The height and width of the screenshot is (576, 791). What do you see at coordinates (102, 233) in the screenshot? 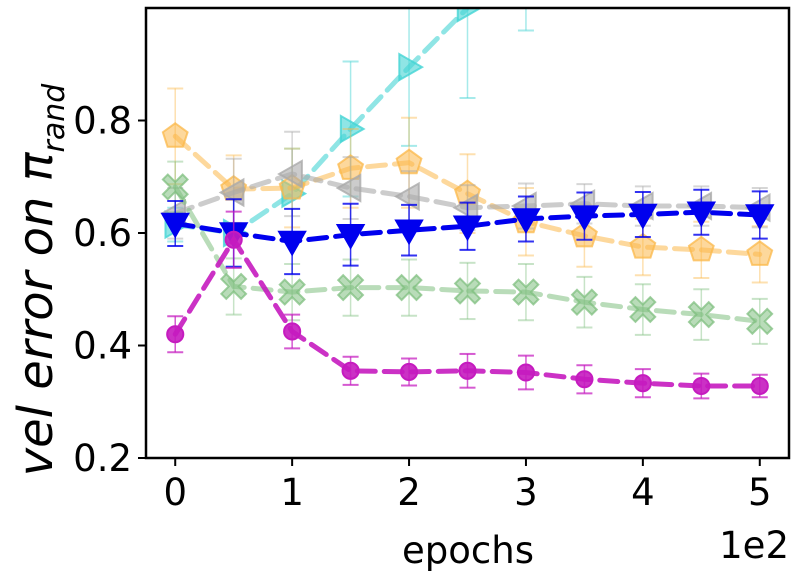
I see `y-tick-label: 0.6` at bounding box center [102, 233].